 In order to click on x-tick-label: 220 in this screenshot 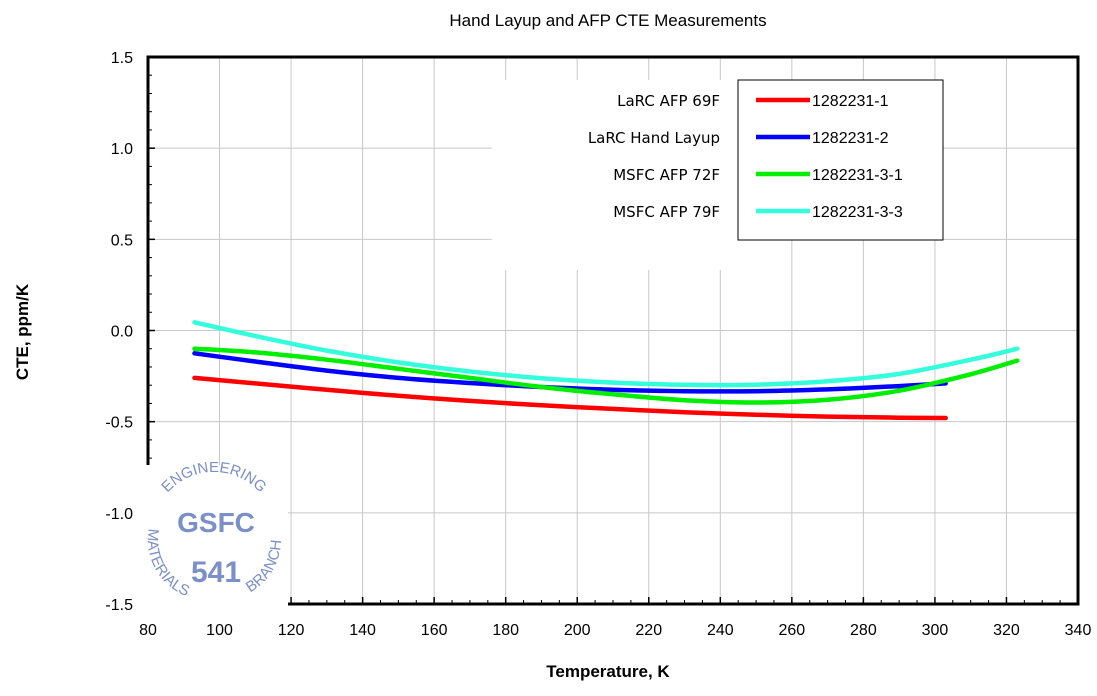, I will do `click(648, 630)`.